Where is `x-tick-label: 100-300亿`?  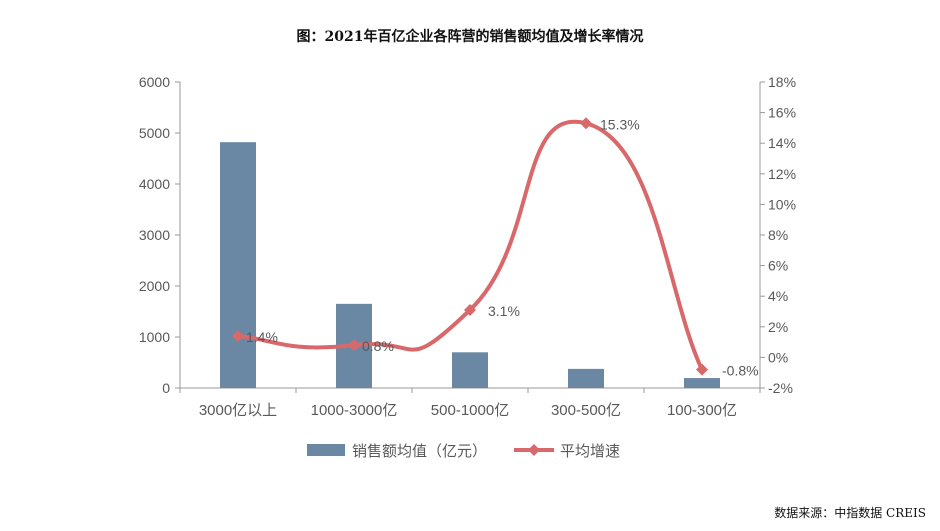 x-tick-label: 100-300亿 is located at coordinates (702, 410).